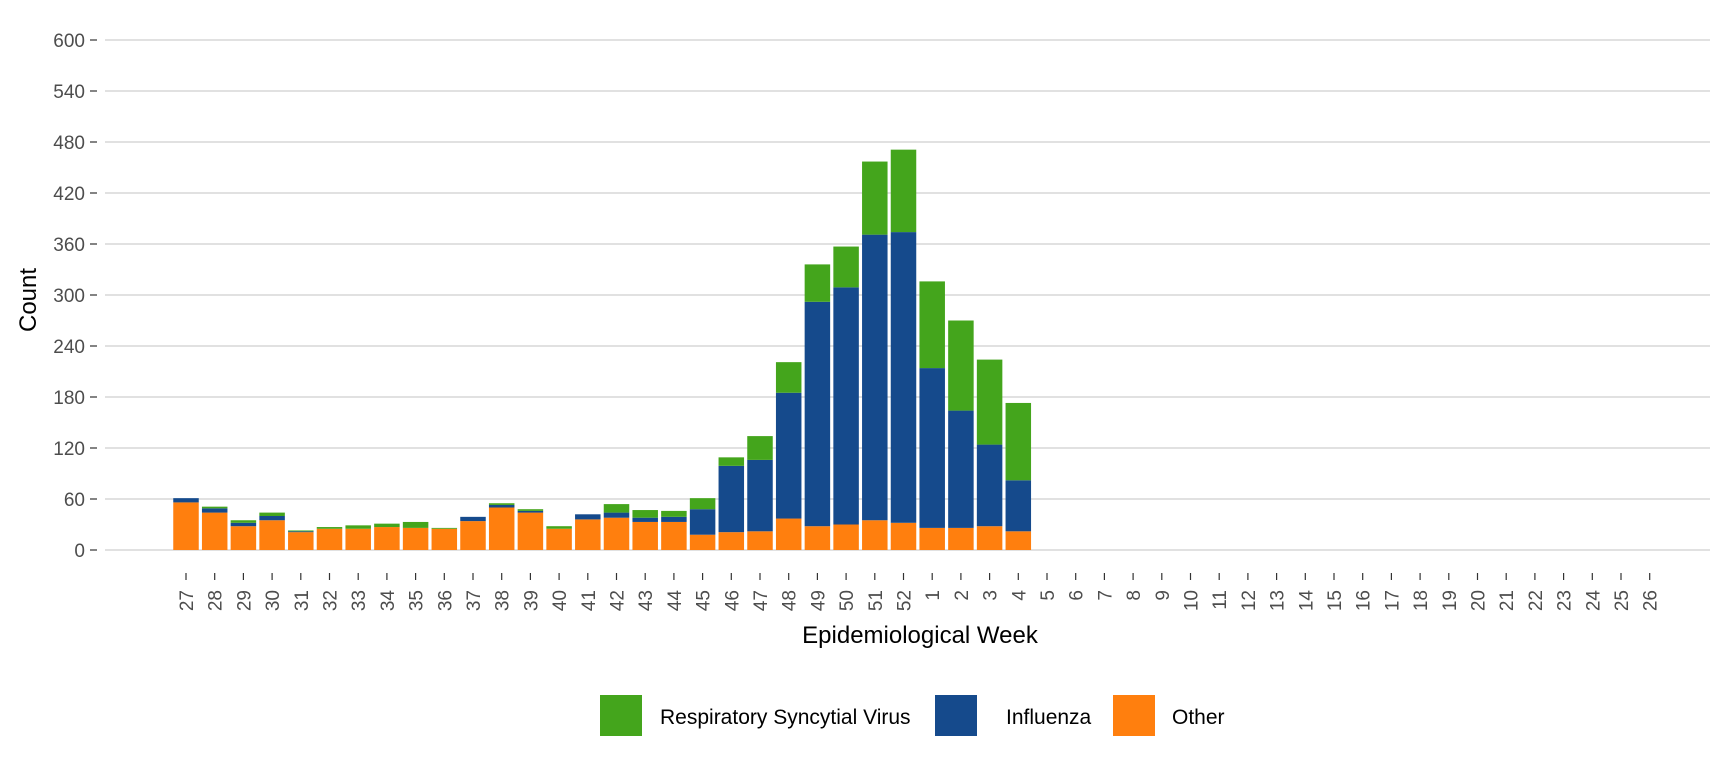  I want to click on x-tick-label: 8, so click(1134, 595).